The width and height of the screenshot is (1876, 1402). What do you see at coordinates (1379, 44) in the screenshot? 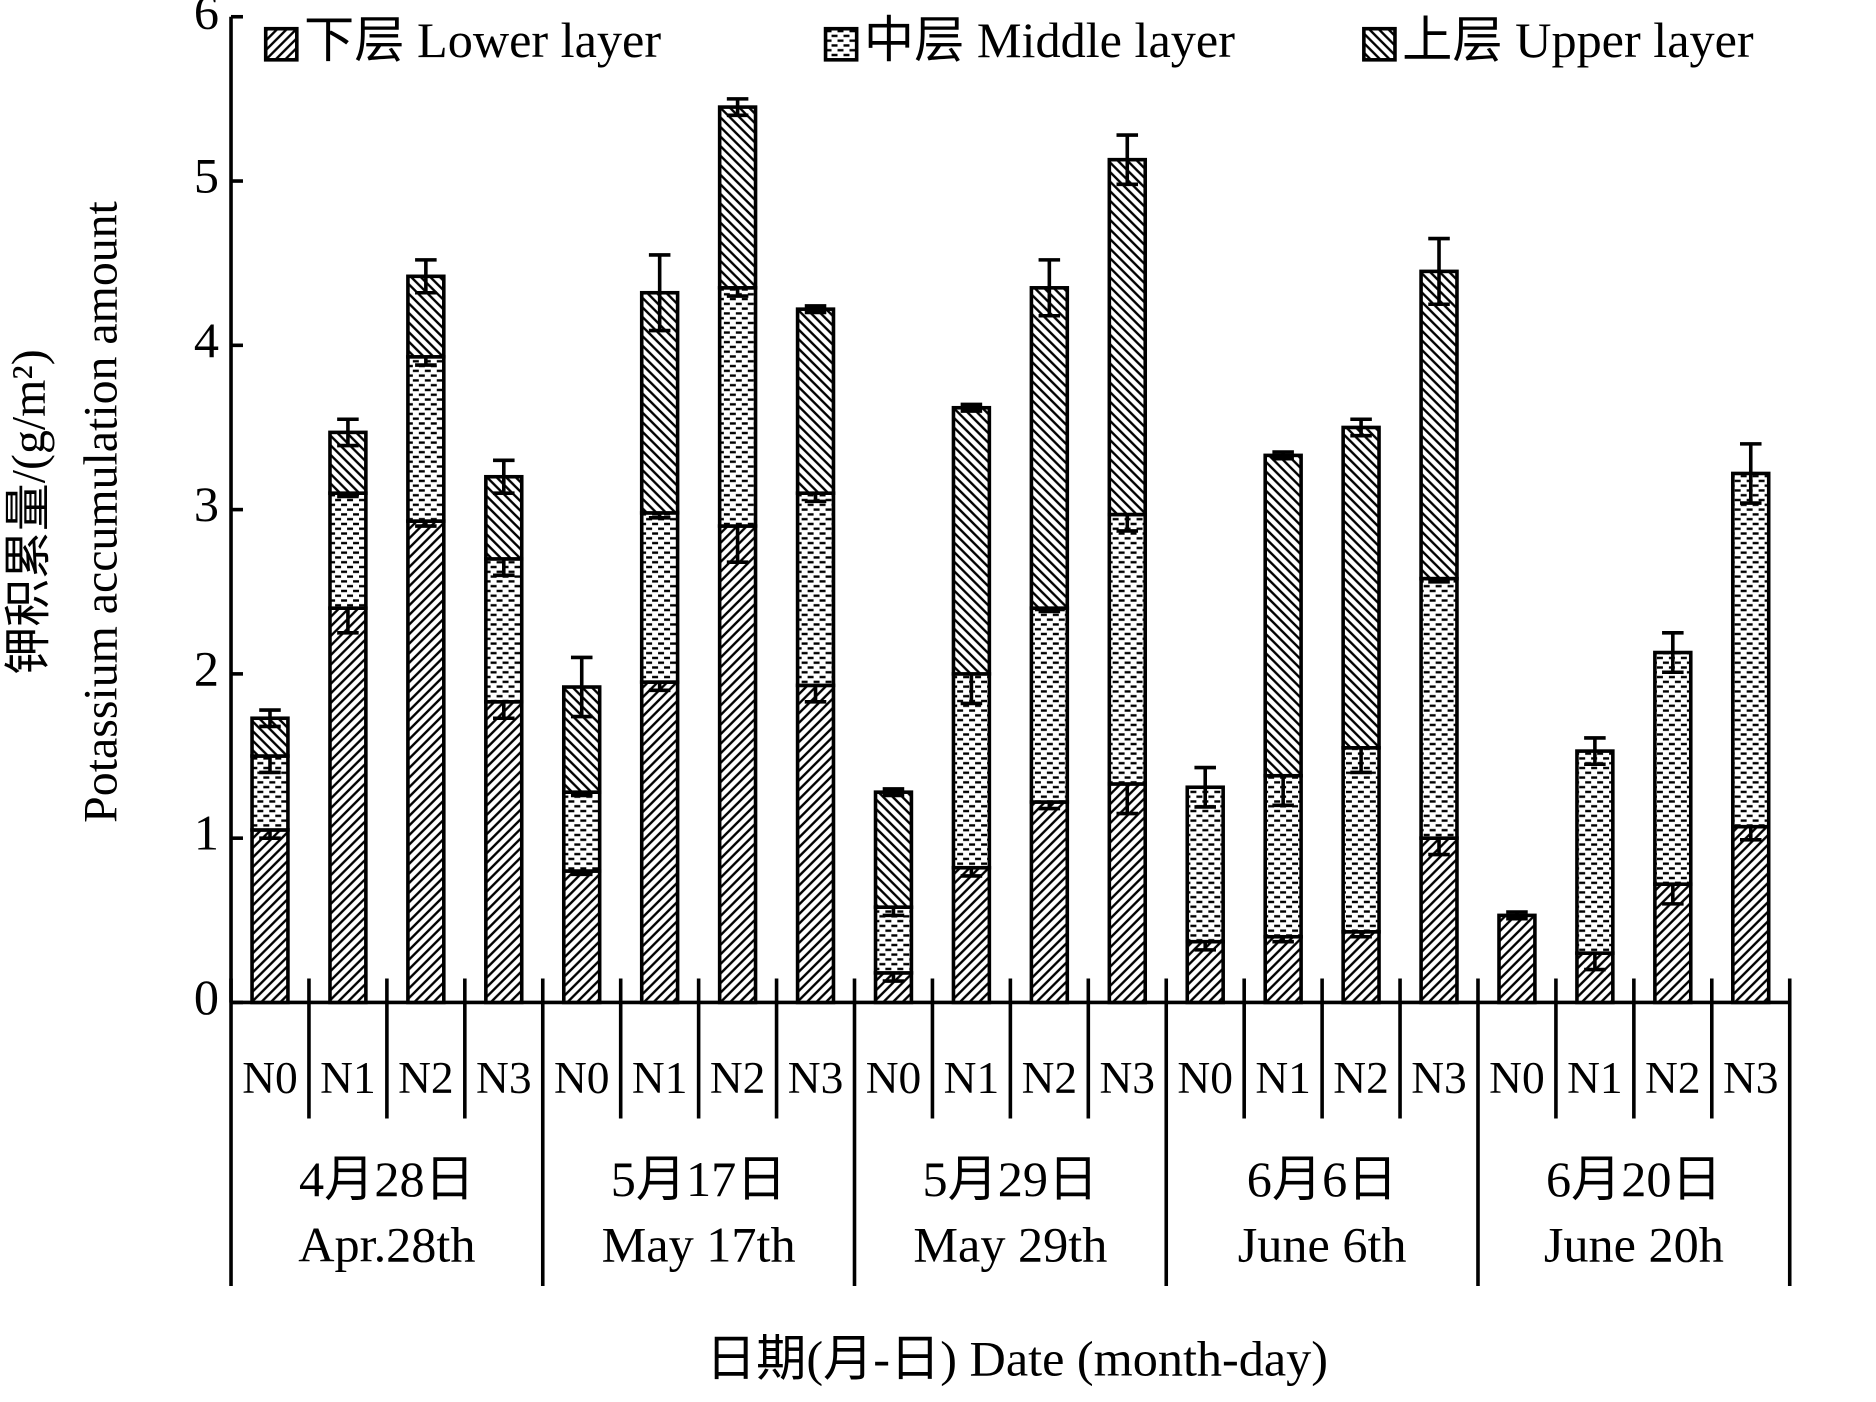
I see `legend-swatch` at bounding box center [1379, 44].